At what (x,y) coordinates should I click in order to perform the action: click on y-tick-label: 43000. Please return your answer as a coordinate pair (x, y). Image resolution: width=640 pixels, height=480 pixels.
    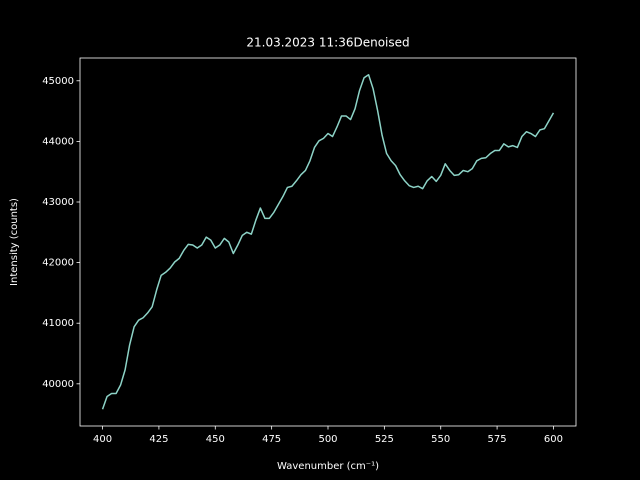
    Looking at the image, I should click on (58, 202).